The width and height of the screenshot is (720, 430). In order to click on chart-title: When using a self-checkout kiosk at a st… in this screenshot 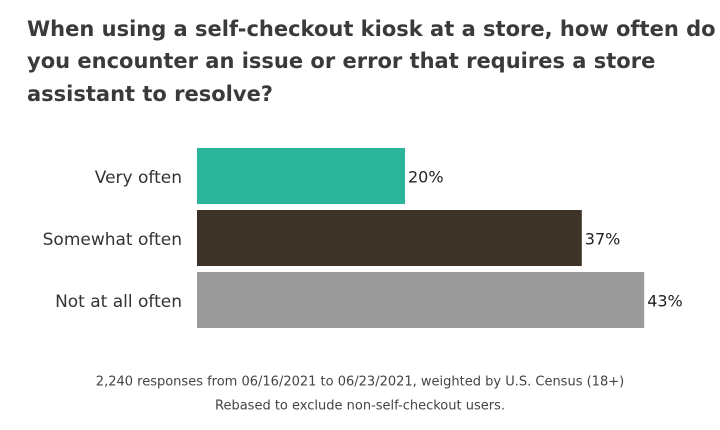, I will do `click(371, 29)`.